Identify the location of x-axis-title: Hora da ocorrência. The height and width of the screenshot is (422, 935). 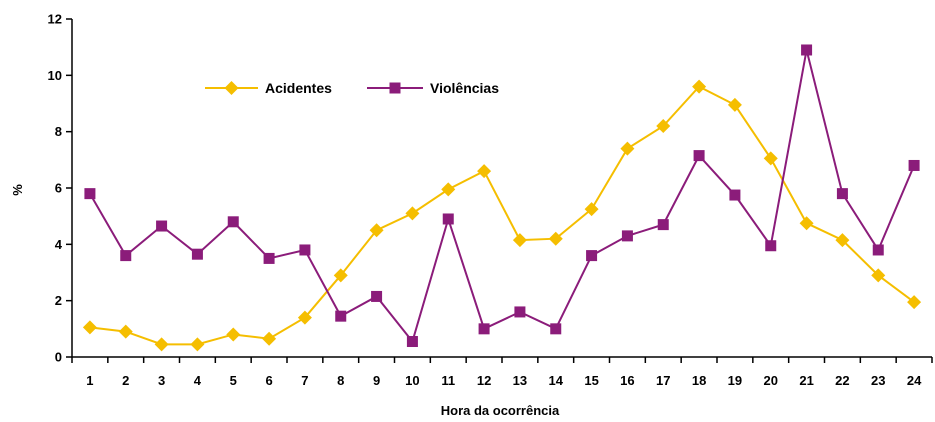
(500, 410).